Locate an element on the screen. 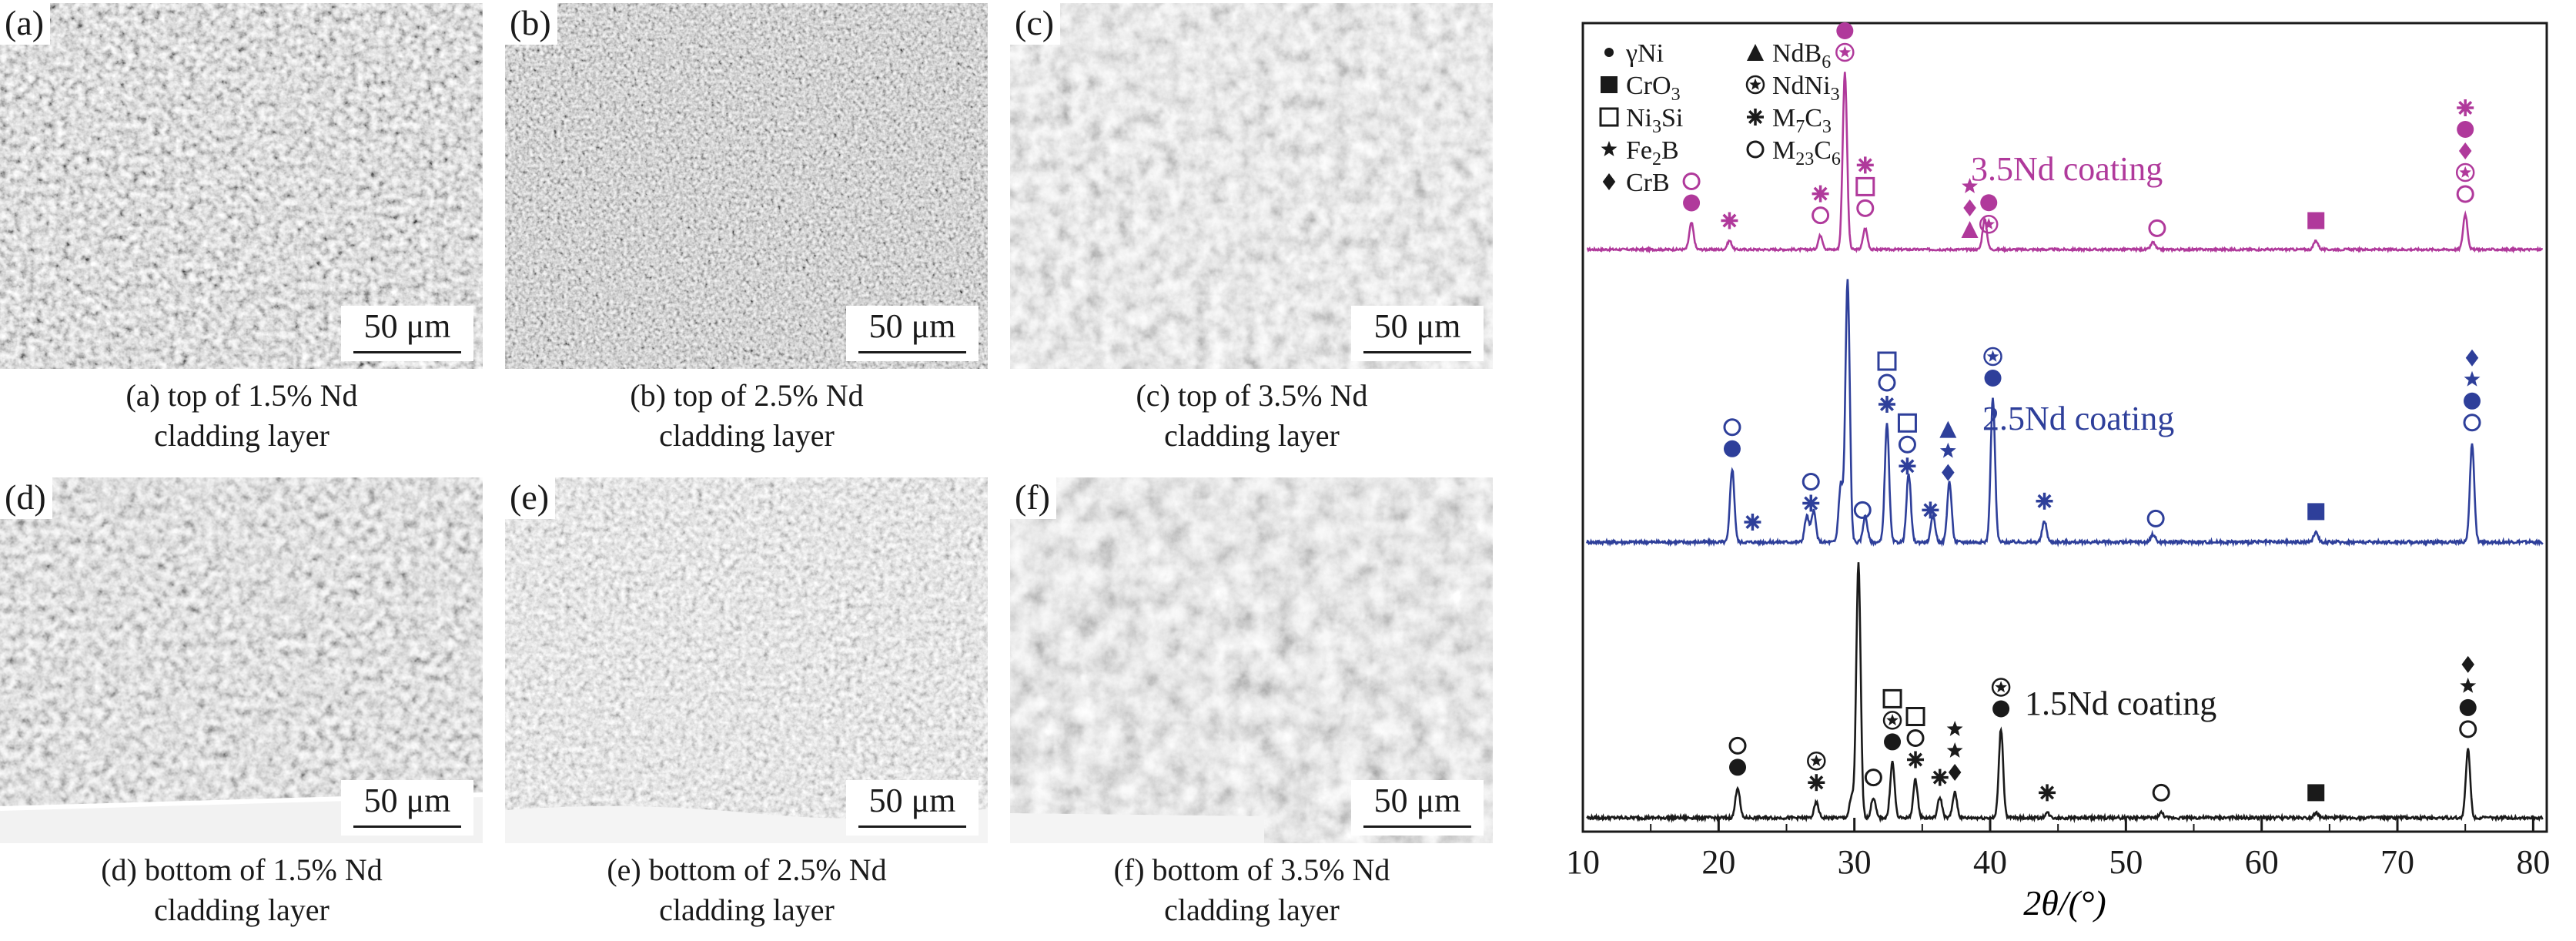  micrograph-b: (b) 50 μm is located at coordinates (747, 186).